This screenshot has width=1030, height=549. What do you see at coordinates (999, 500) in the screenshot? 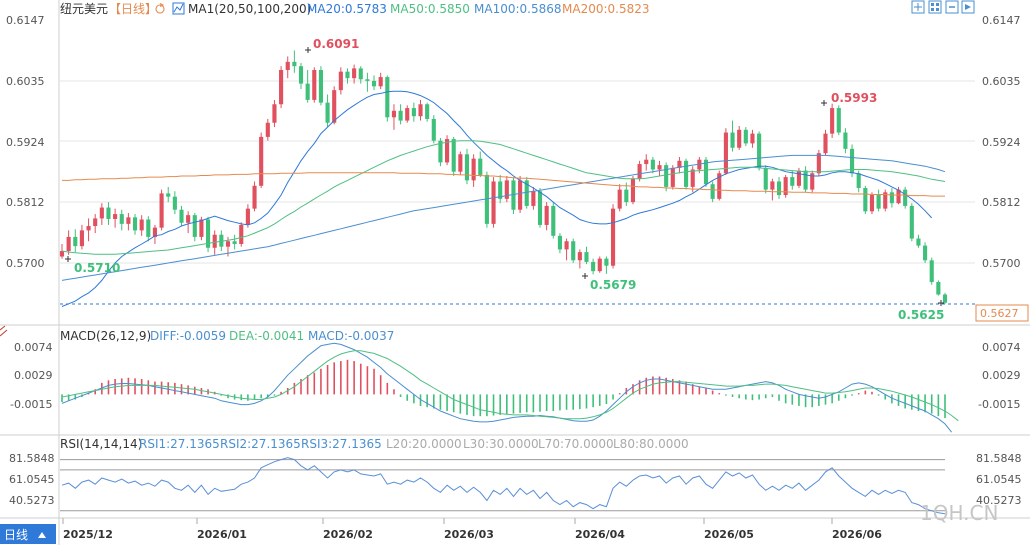
I see `rsi-tick-right: 40.5273` at bounding box center [999, 500].